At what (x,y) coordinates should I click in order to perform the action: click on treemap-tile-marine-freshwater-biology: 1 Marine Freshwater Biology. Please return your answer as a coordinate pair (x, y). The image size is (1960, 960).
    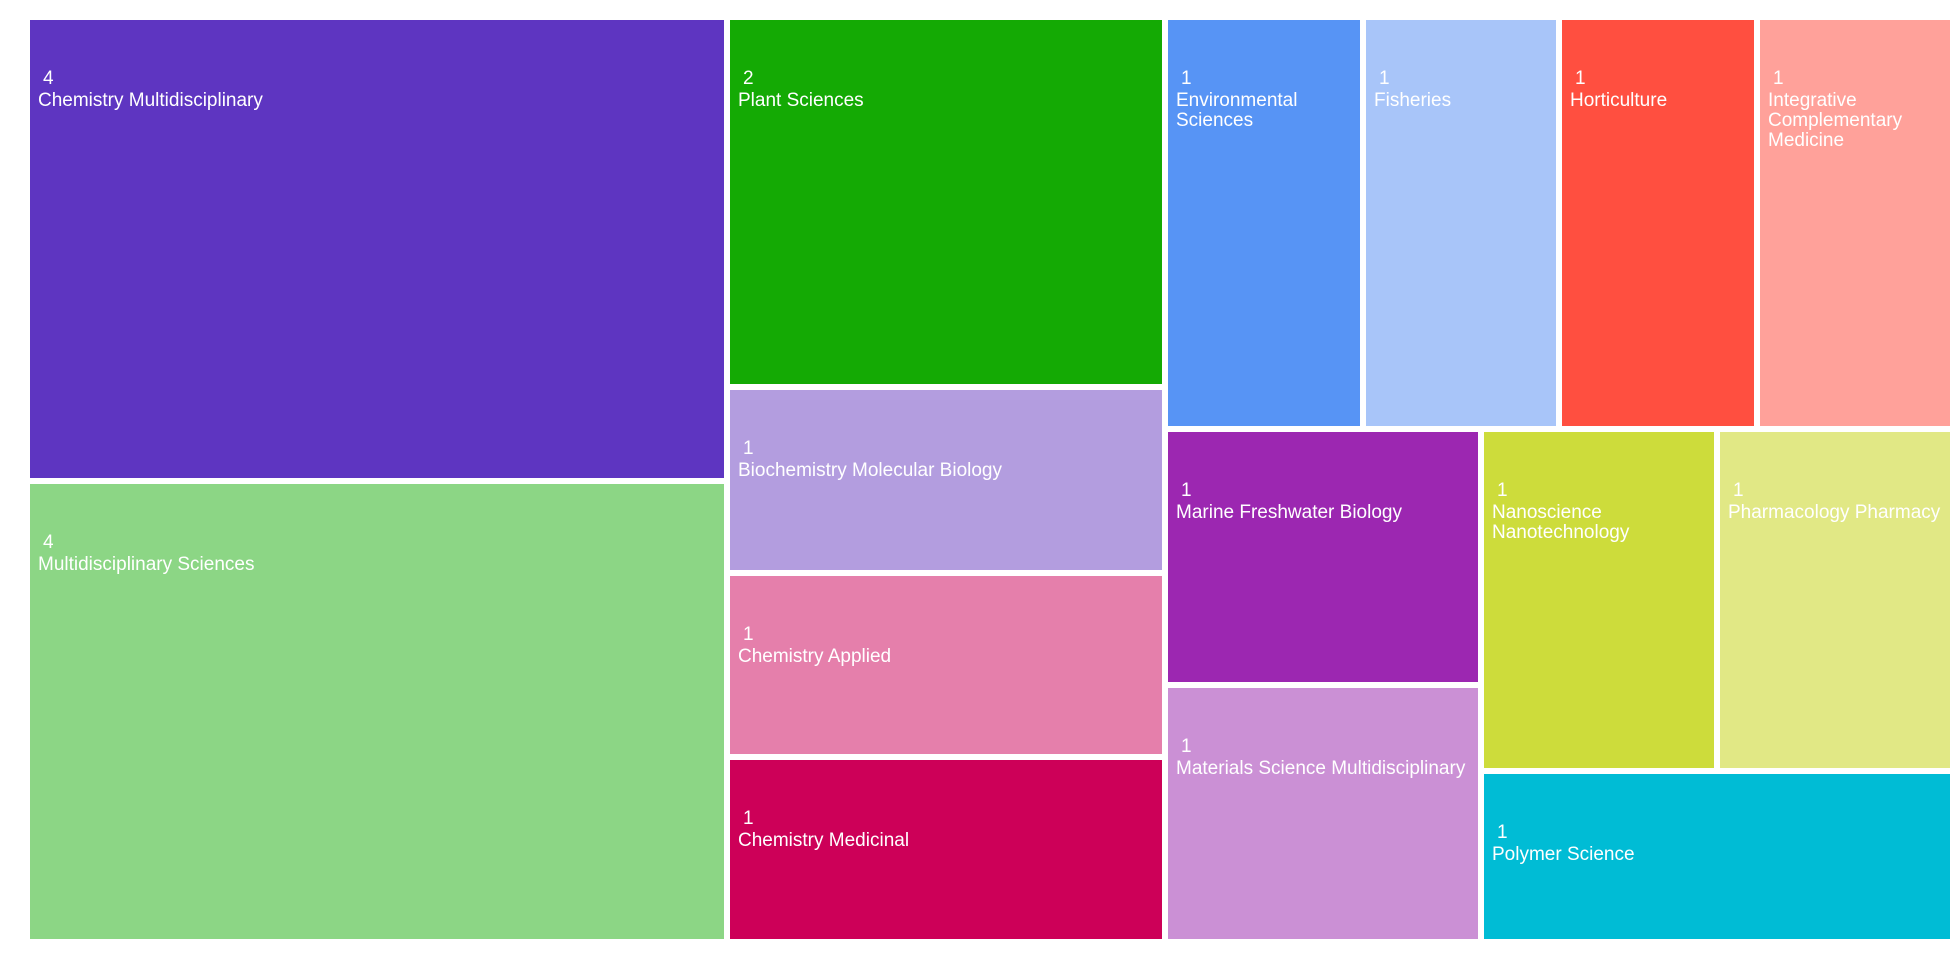
    Looking at the image, I should click on (1323, 557).